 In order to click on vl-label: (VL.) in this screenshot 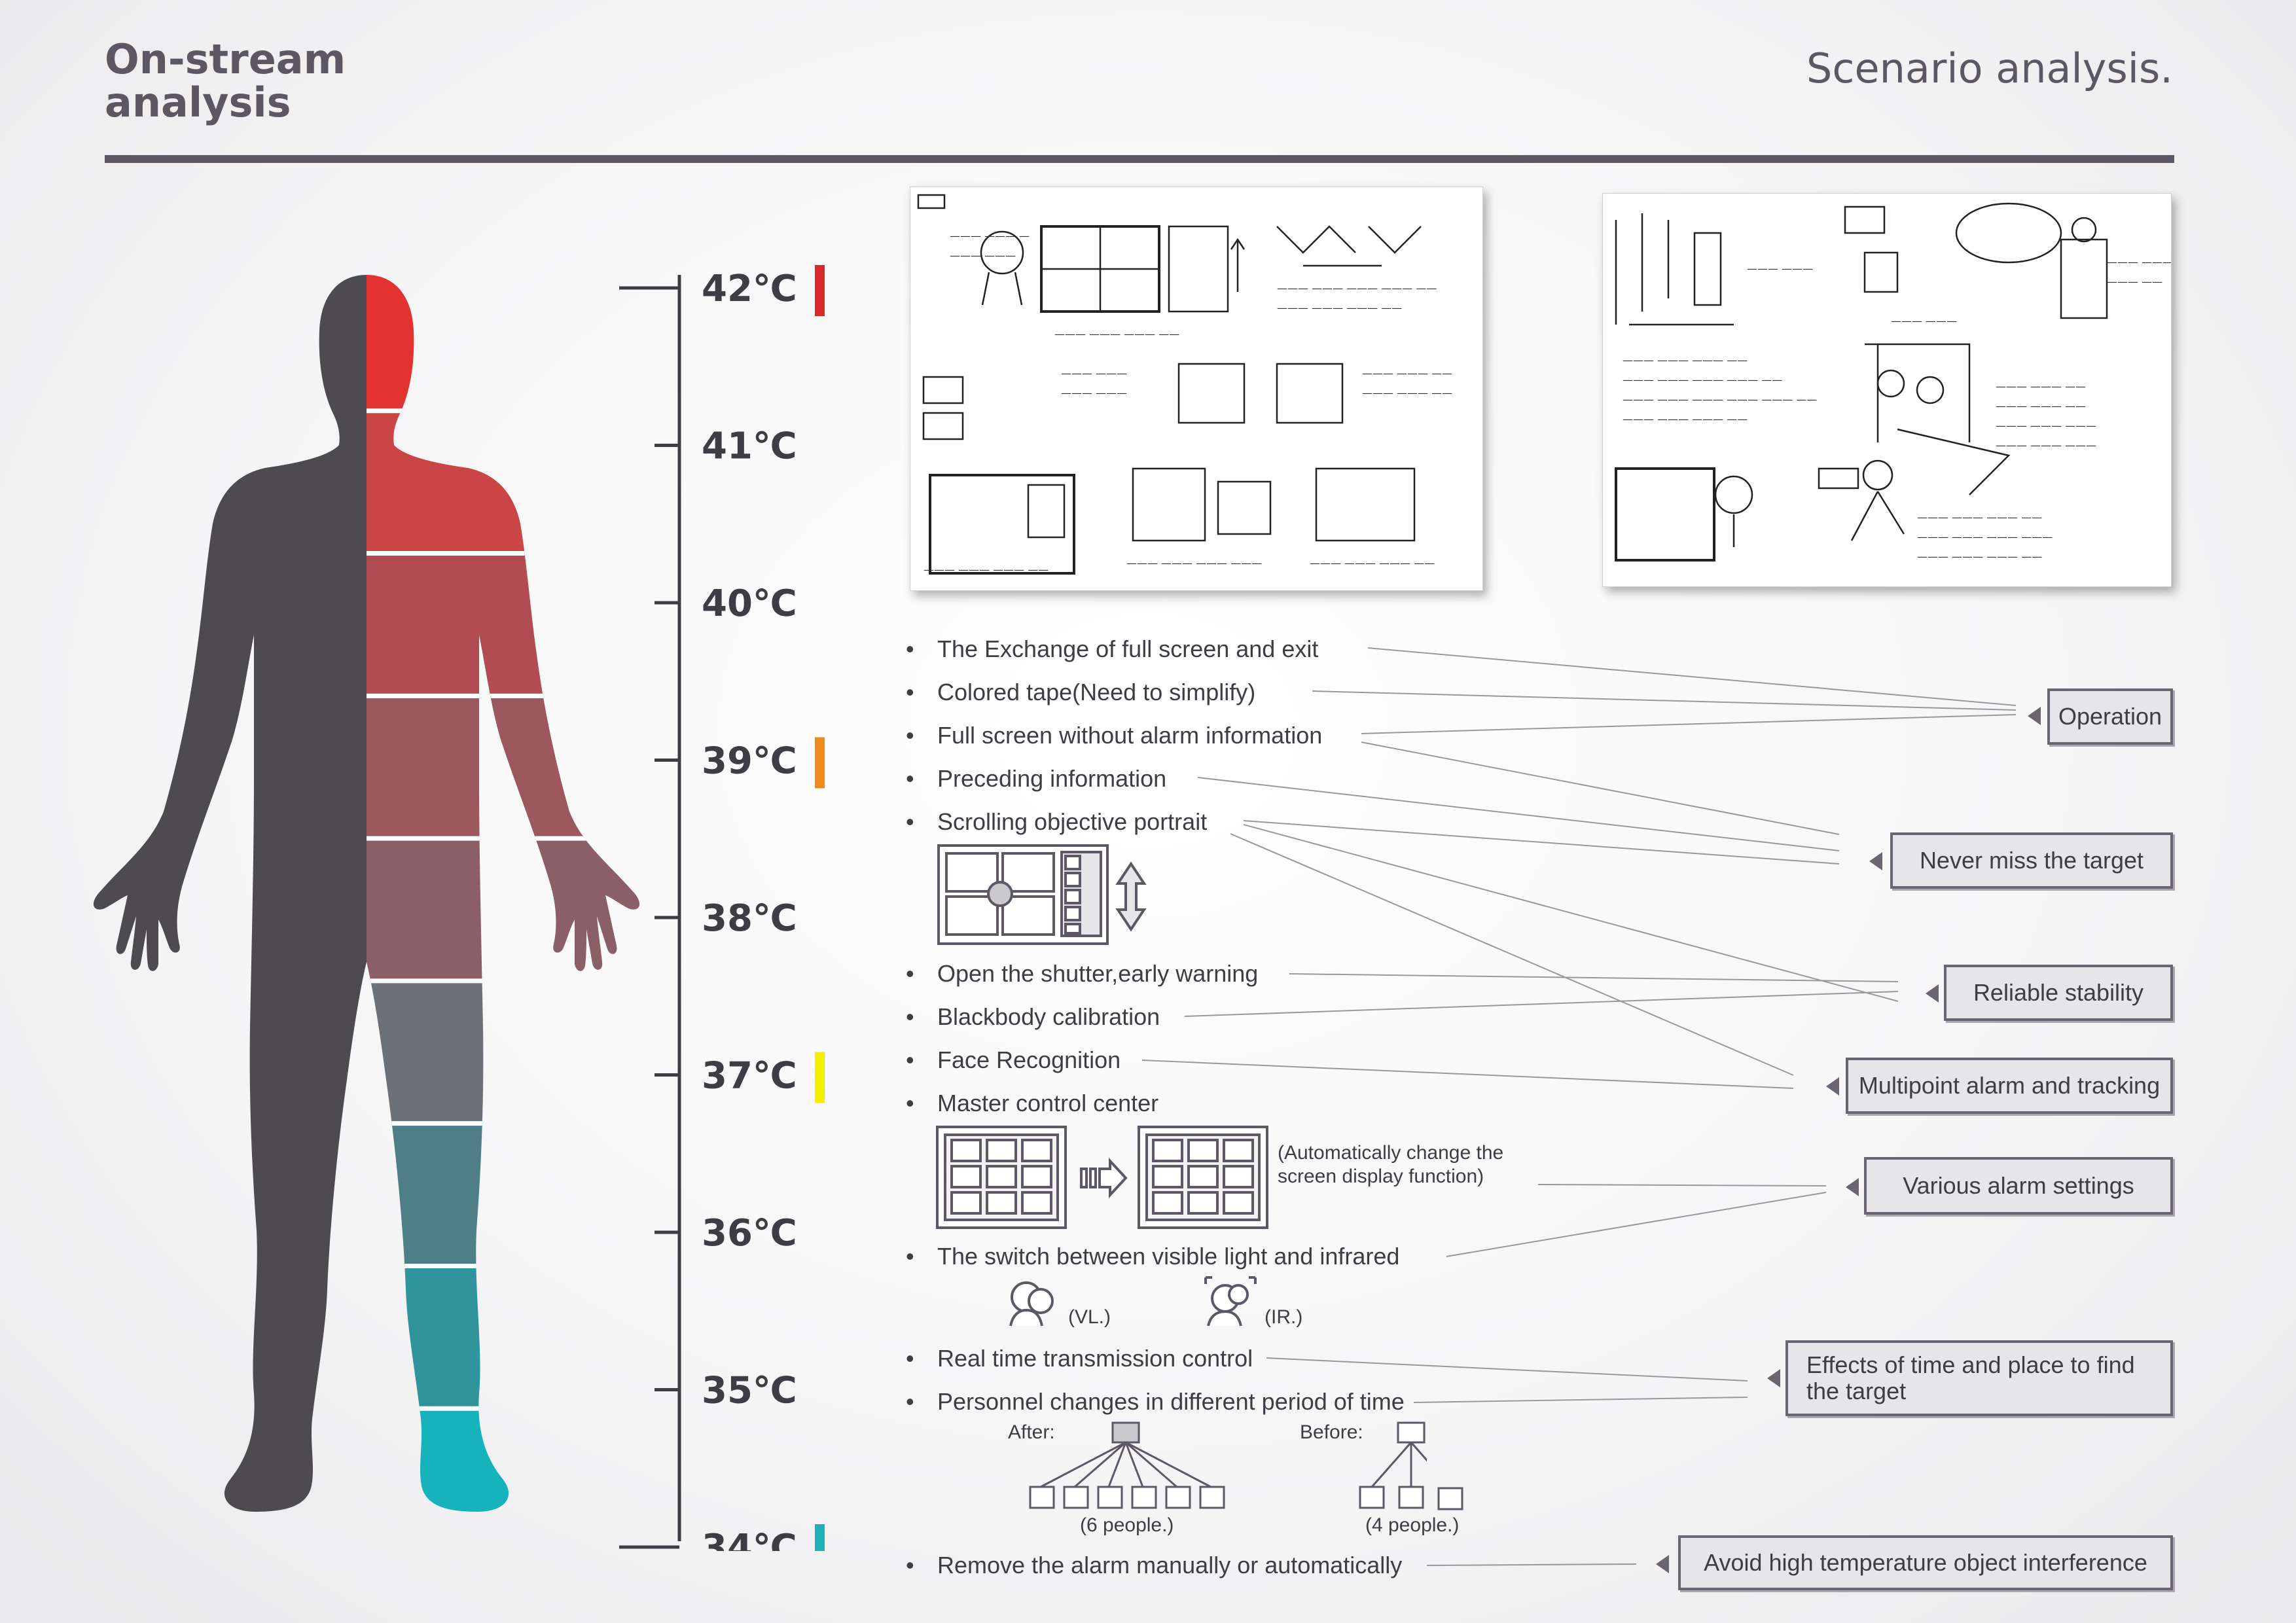, I will do `click(1089, 1317)`.